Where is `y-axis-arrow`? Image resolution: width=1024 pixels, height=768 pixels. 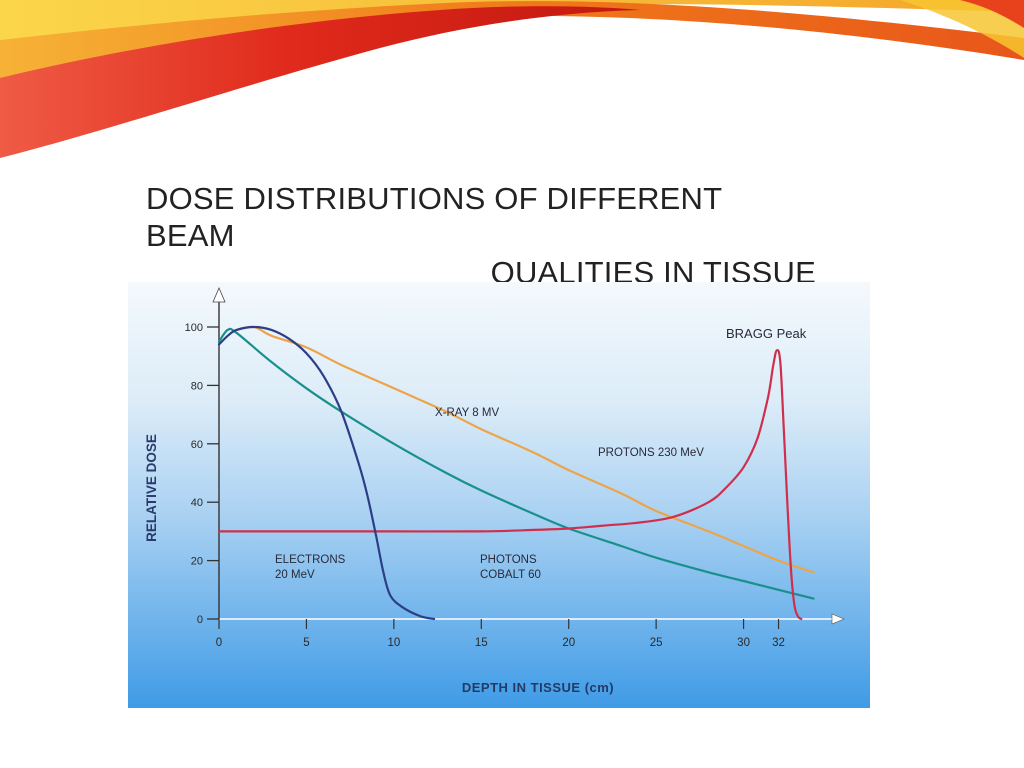
y-axis-arrow is located at coordinates (219, 294).